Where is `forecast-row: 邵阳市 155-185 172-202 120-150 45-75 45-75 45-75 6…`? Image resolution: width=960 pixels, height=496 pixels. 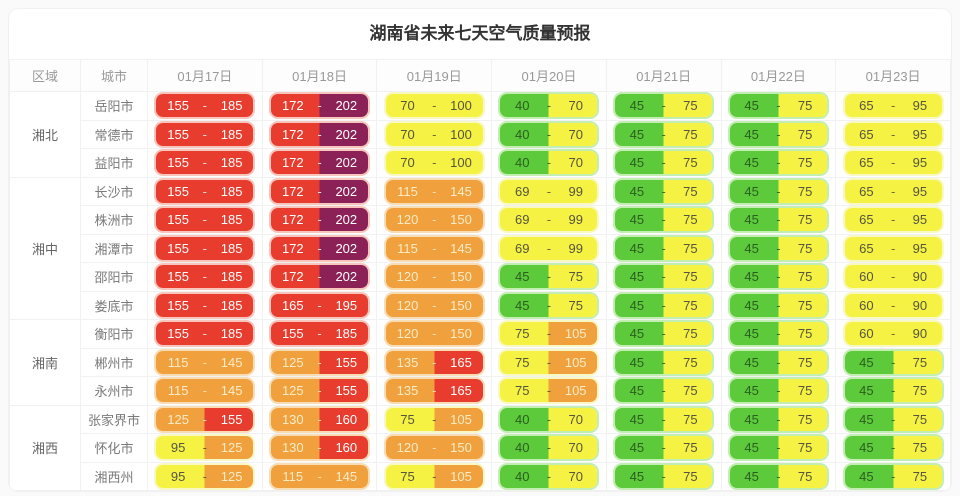 forecast-row: 邵阳市 155-185 172-202 120-150 45-75 45-75 45-75 6… is located at coordinates (480, 277).